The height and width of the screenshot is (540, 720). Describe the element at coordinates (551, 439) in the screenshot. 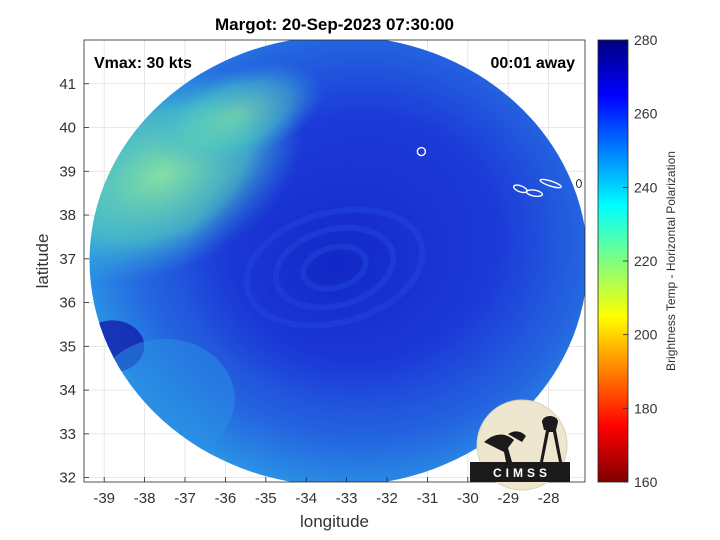

I see `water-tower-icon` at that location.